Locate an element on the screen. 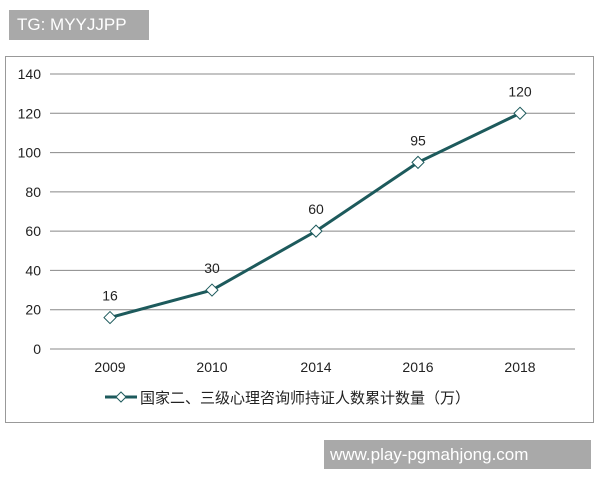 This screenshot has height=480, width=600. y-tick-label: 80 is located at coordinates (33, 192).